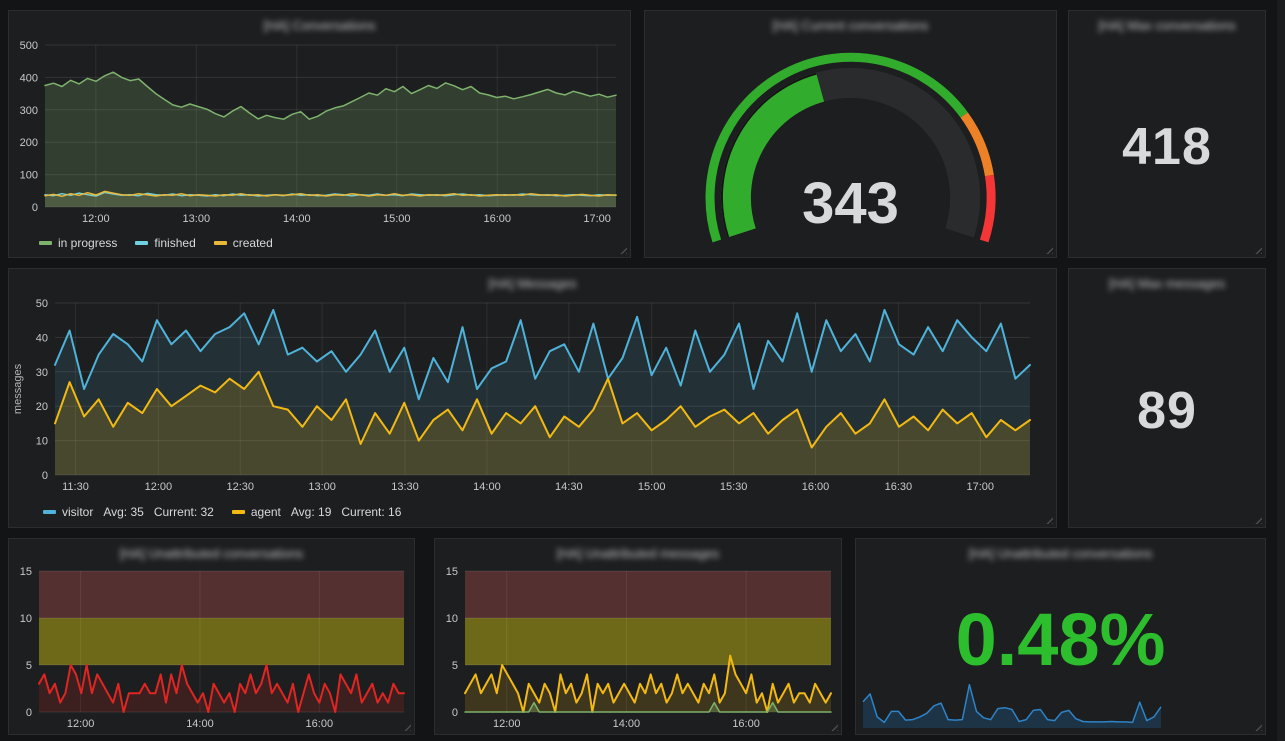  What do you see at coordinates (319, 243) in the screenshot?
I see `conversations-legend: in progress finished created` at bounding box center [319, 243].